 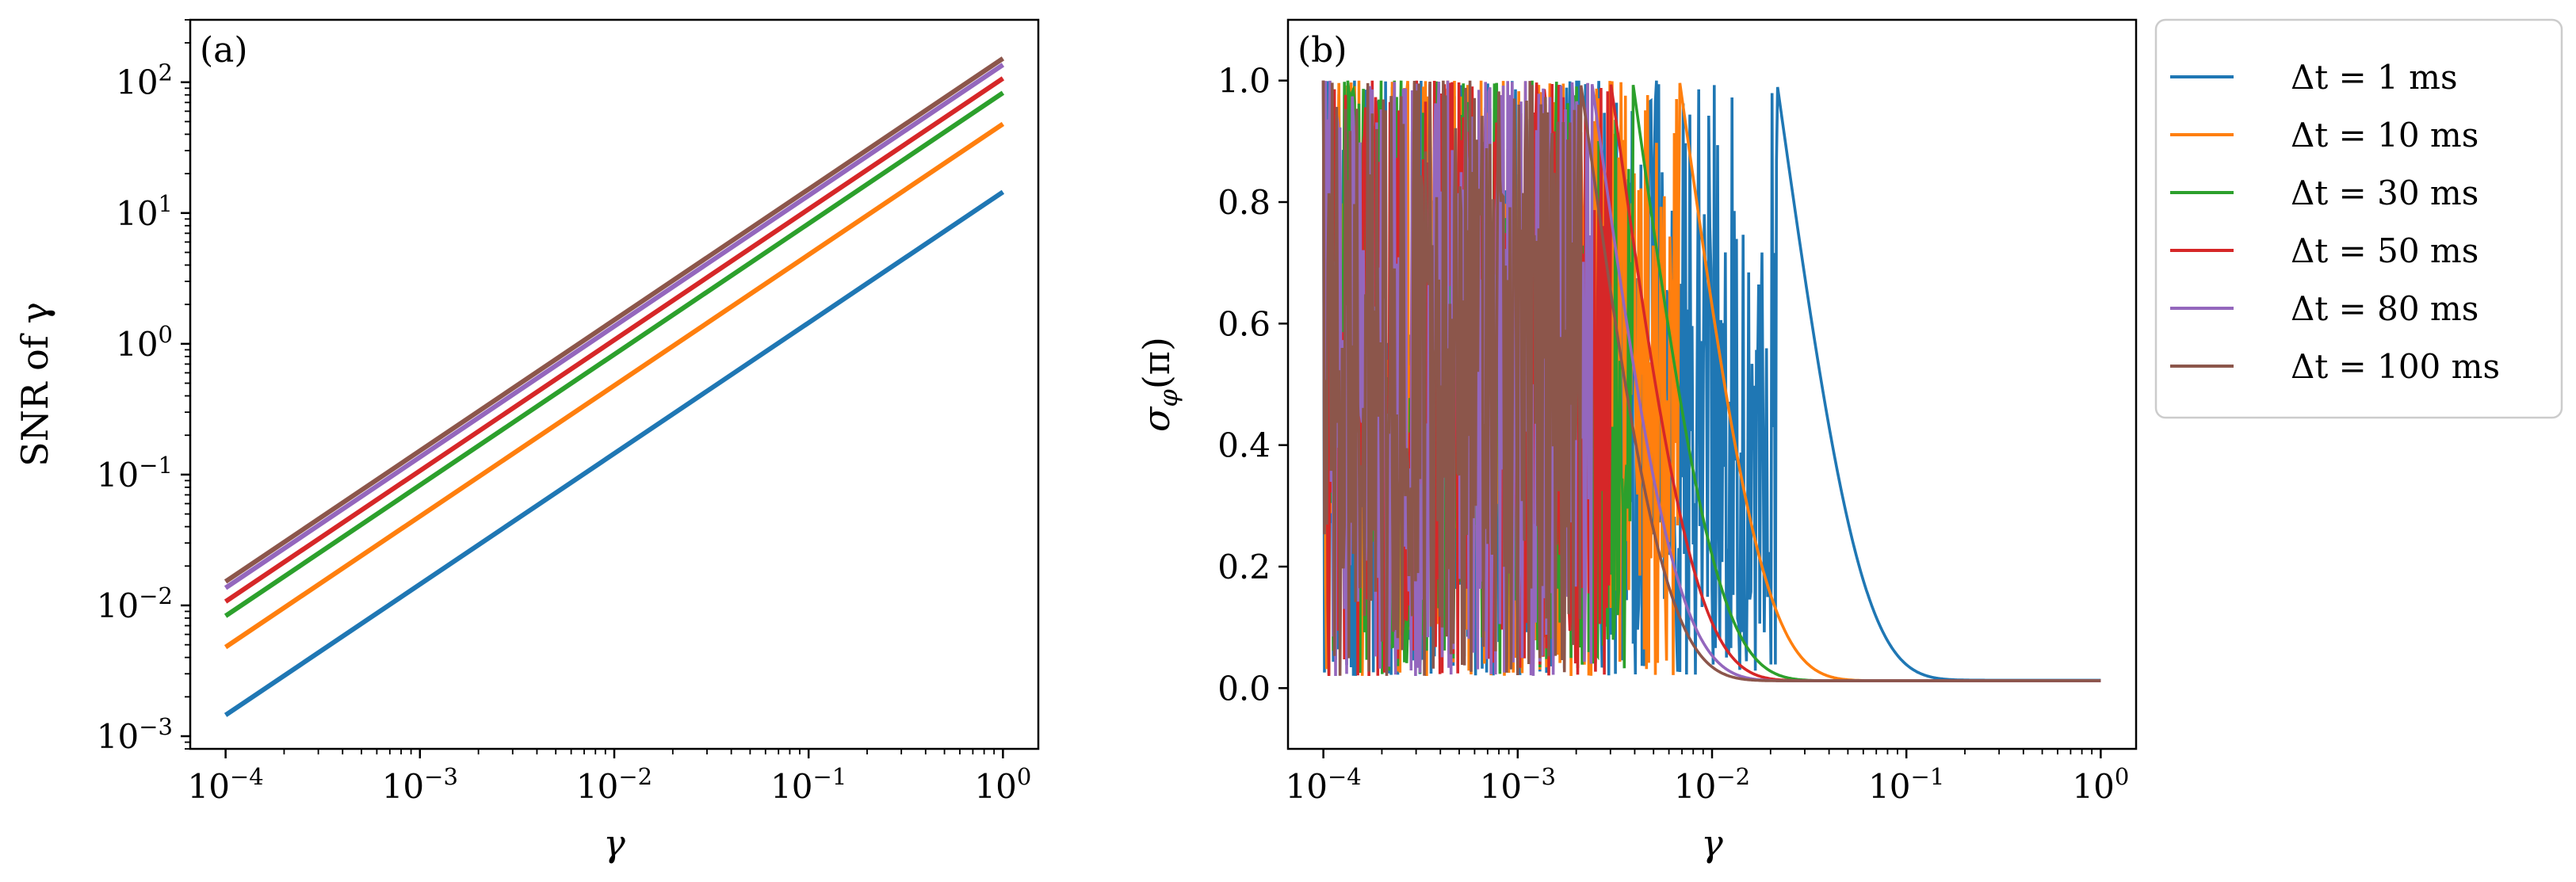 I want to click on panel-b-x-ticks: 10⁻⁴ 10⁻³ 10⁻² 10⁻¹ 10⁰, so click(x=1707, y=777).